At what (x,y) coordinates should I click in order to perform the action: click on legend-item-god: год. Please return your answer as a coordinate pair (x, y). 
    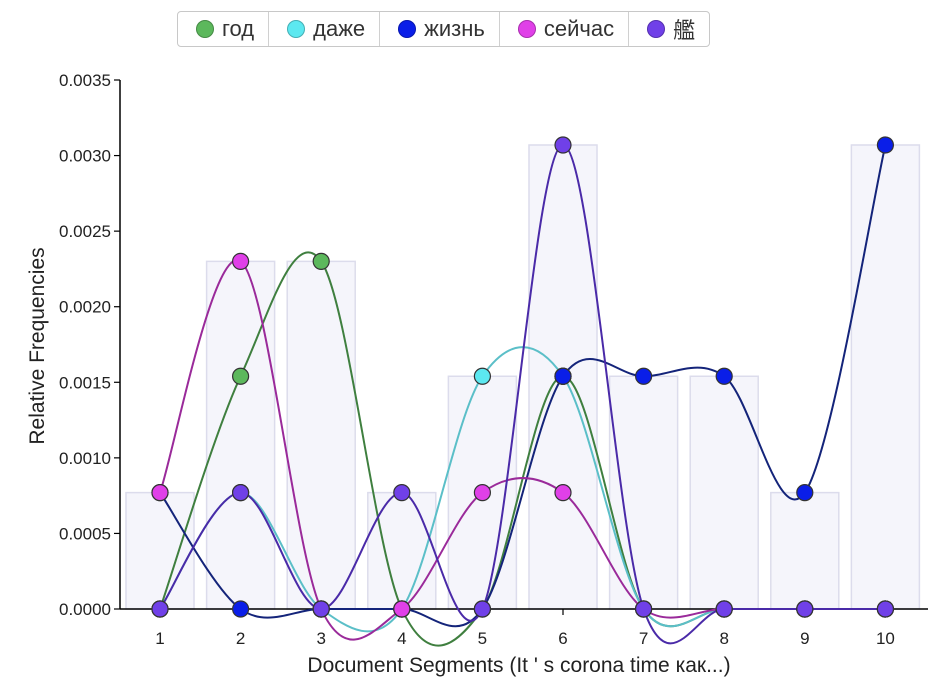
    Looking at the image, I should click on (224, 29).